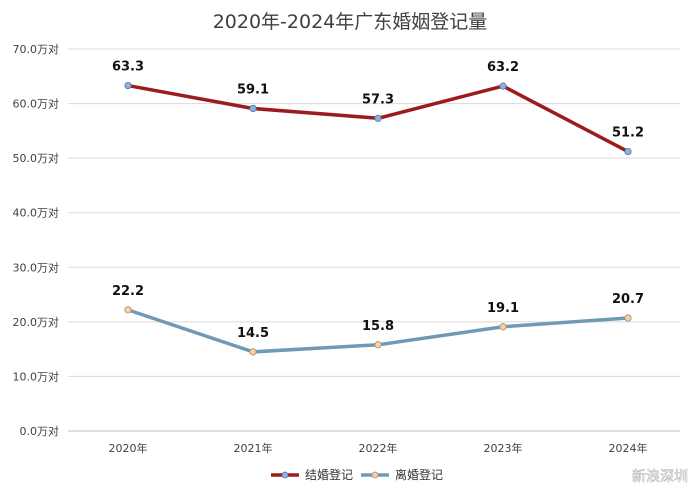 This screenshot has height=491, width=700. What do you see at coordinates (357, 474) in the screenshot?
I see `legend: 结婚登记 离婚登记` at bounding box center [357, 474].